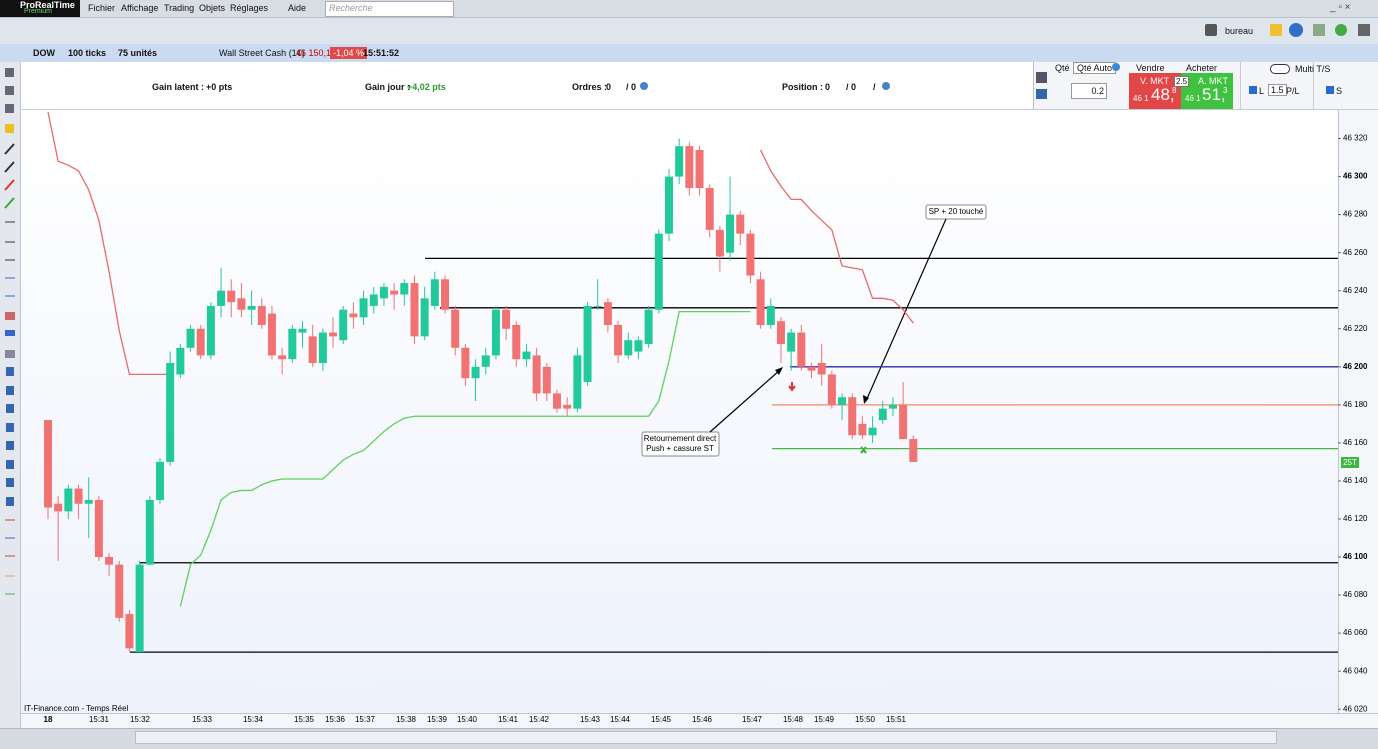  I want to click on buy-type: A. MKT, so click(1213, 81).